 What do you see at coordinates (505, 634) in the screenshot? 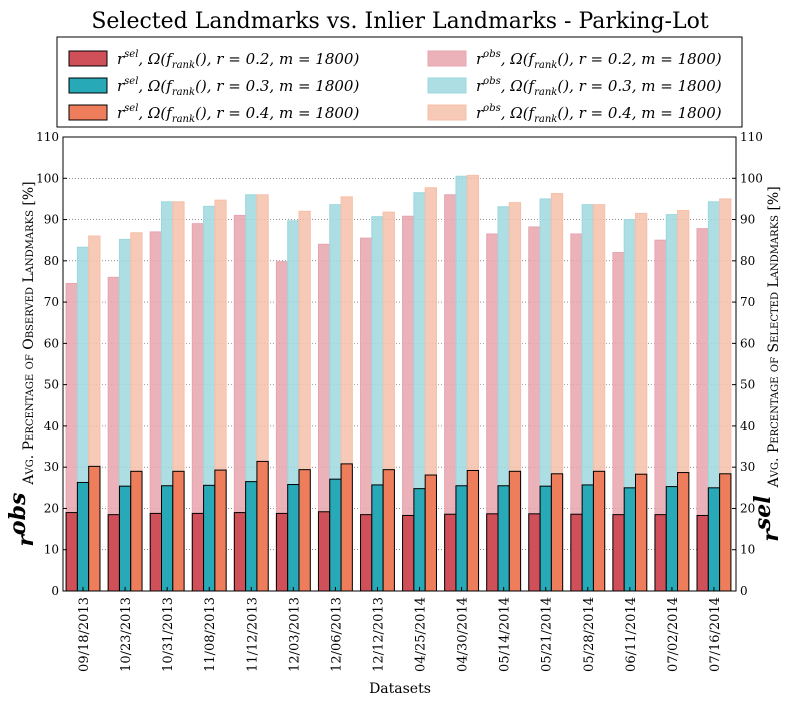
I see `x-tick-label: 05/14/2014` at bounding box center [505, 634].